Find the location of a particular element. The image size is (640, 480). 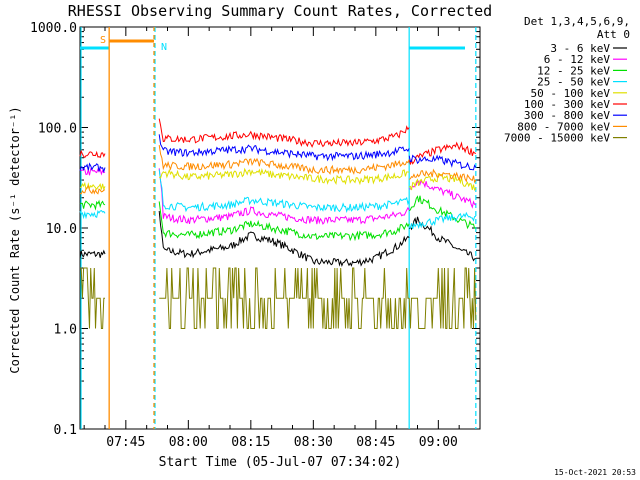

legend-label: 100 - 300 keV is located at coordinates (567, 104).